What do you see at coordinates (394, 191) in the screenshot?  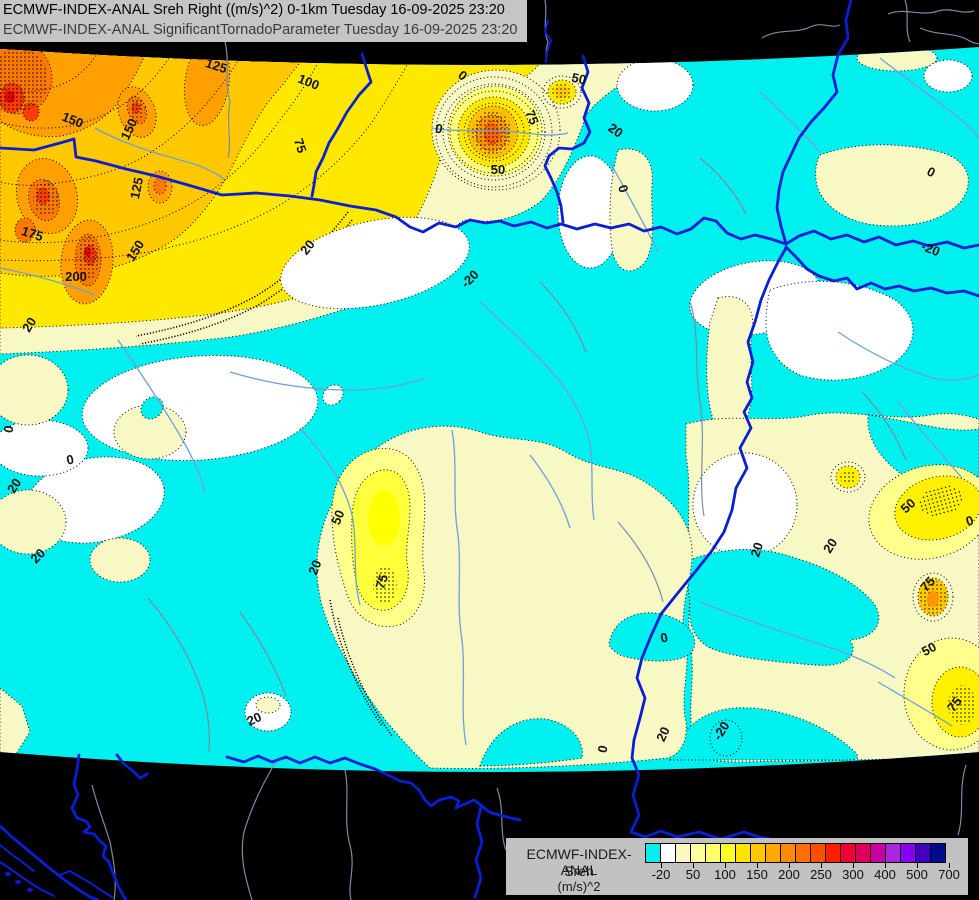 I see `danube-river` at bounding box center [394, 191].